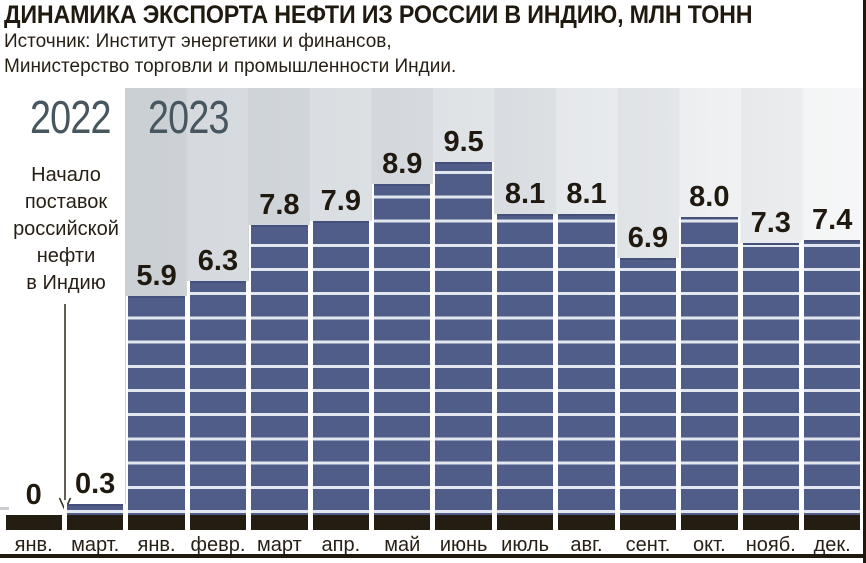 The height and width of the screenshot is (563, 866). What do you see at coordinates (66, 256) in the screenshot?
I see `annotation-line: нефти` at bounding box center [66, 256].